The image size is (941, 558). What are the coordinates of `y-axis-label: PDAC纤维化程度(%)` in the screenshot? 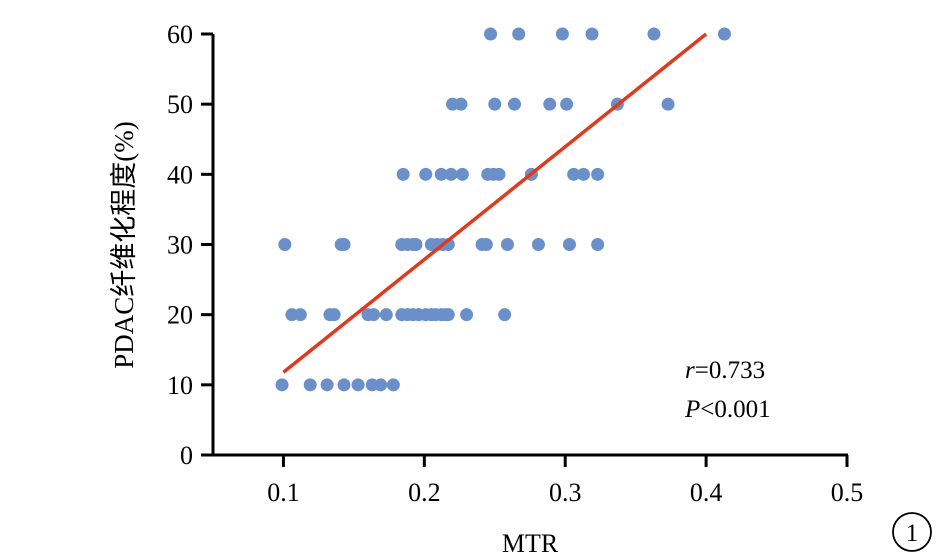 It's located at (124, 245).